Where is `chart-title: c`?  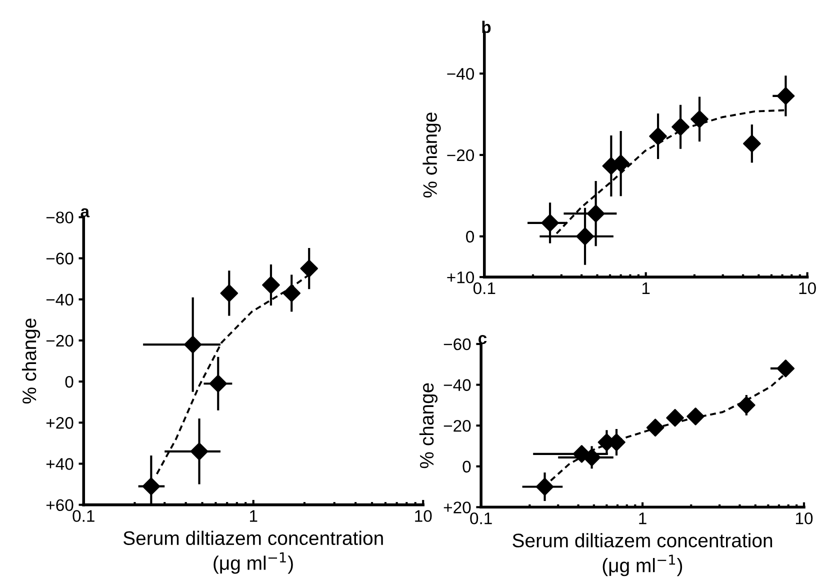
chart-title: c is located at coordinates (482, 339).